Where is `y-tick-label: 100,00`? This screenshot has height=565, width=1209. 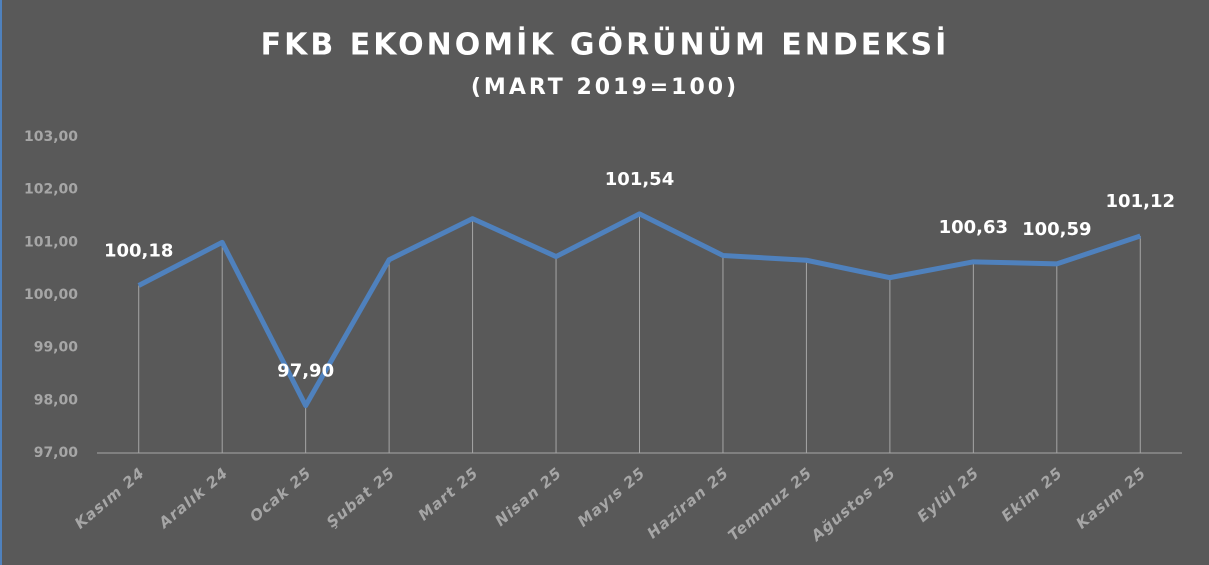
y-tick-label: 100,00 is located at coordinates (51, 295).